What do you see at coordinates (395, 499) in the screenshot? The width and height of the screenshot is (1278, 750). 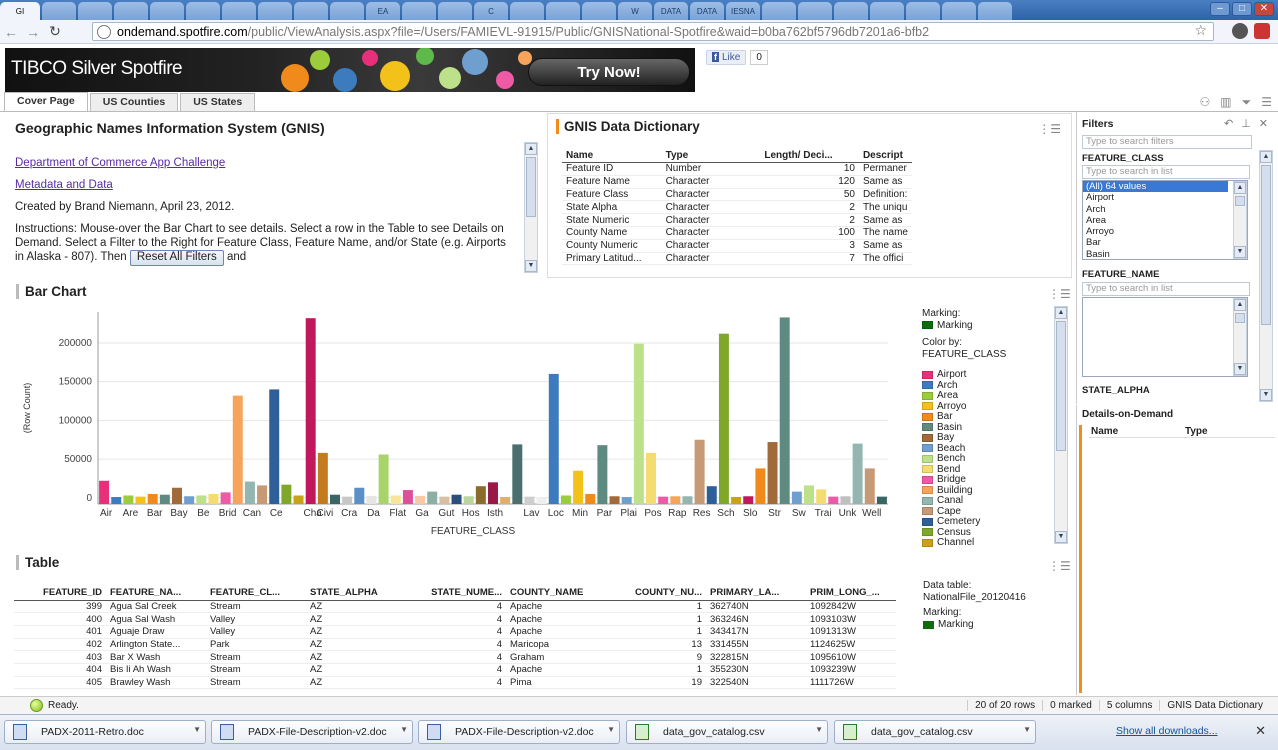 I see `bar-flat` at bounding box center [395, 499].